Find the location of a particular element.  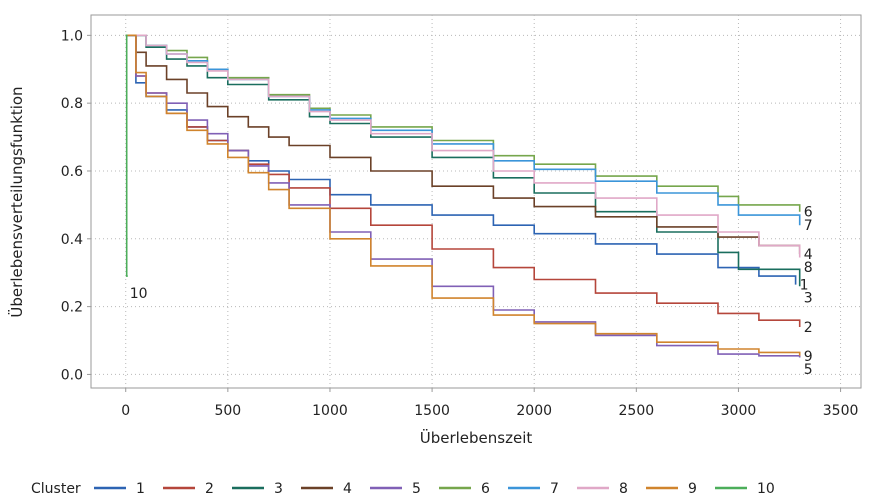

y-tick-label: 0.6 is located at coordinates (72, 172).